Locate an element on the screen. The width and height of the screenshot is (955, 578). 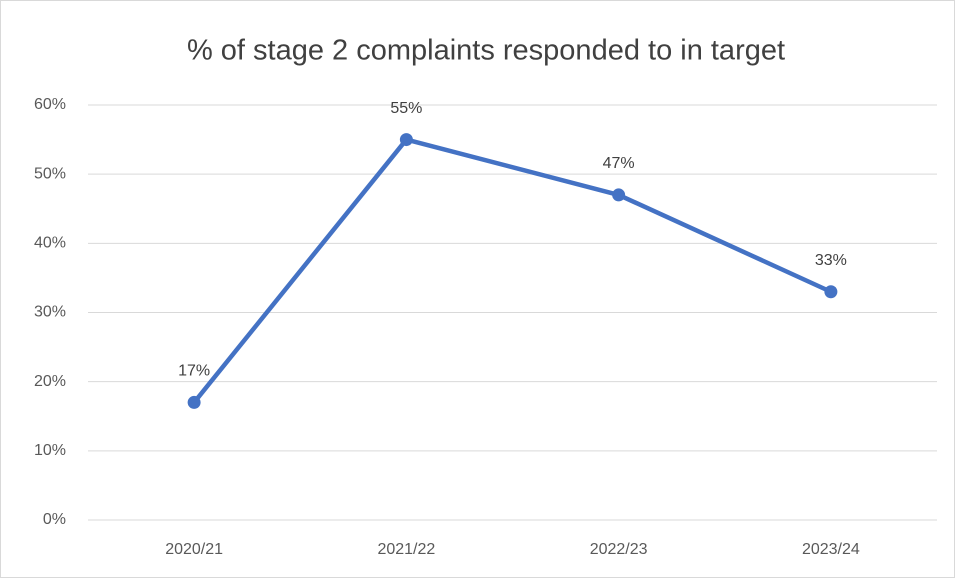
y-tick-label: 60% is located at coordinates (50, 104).